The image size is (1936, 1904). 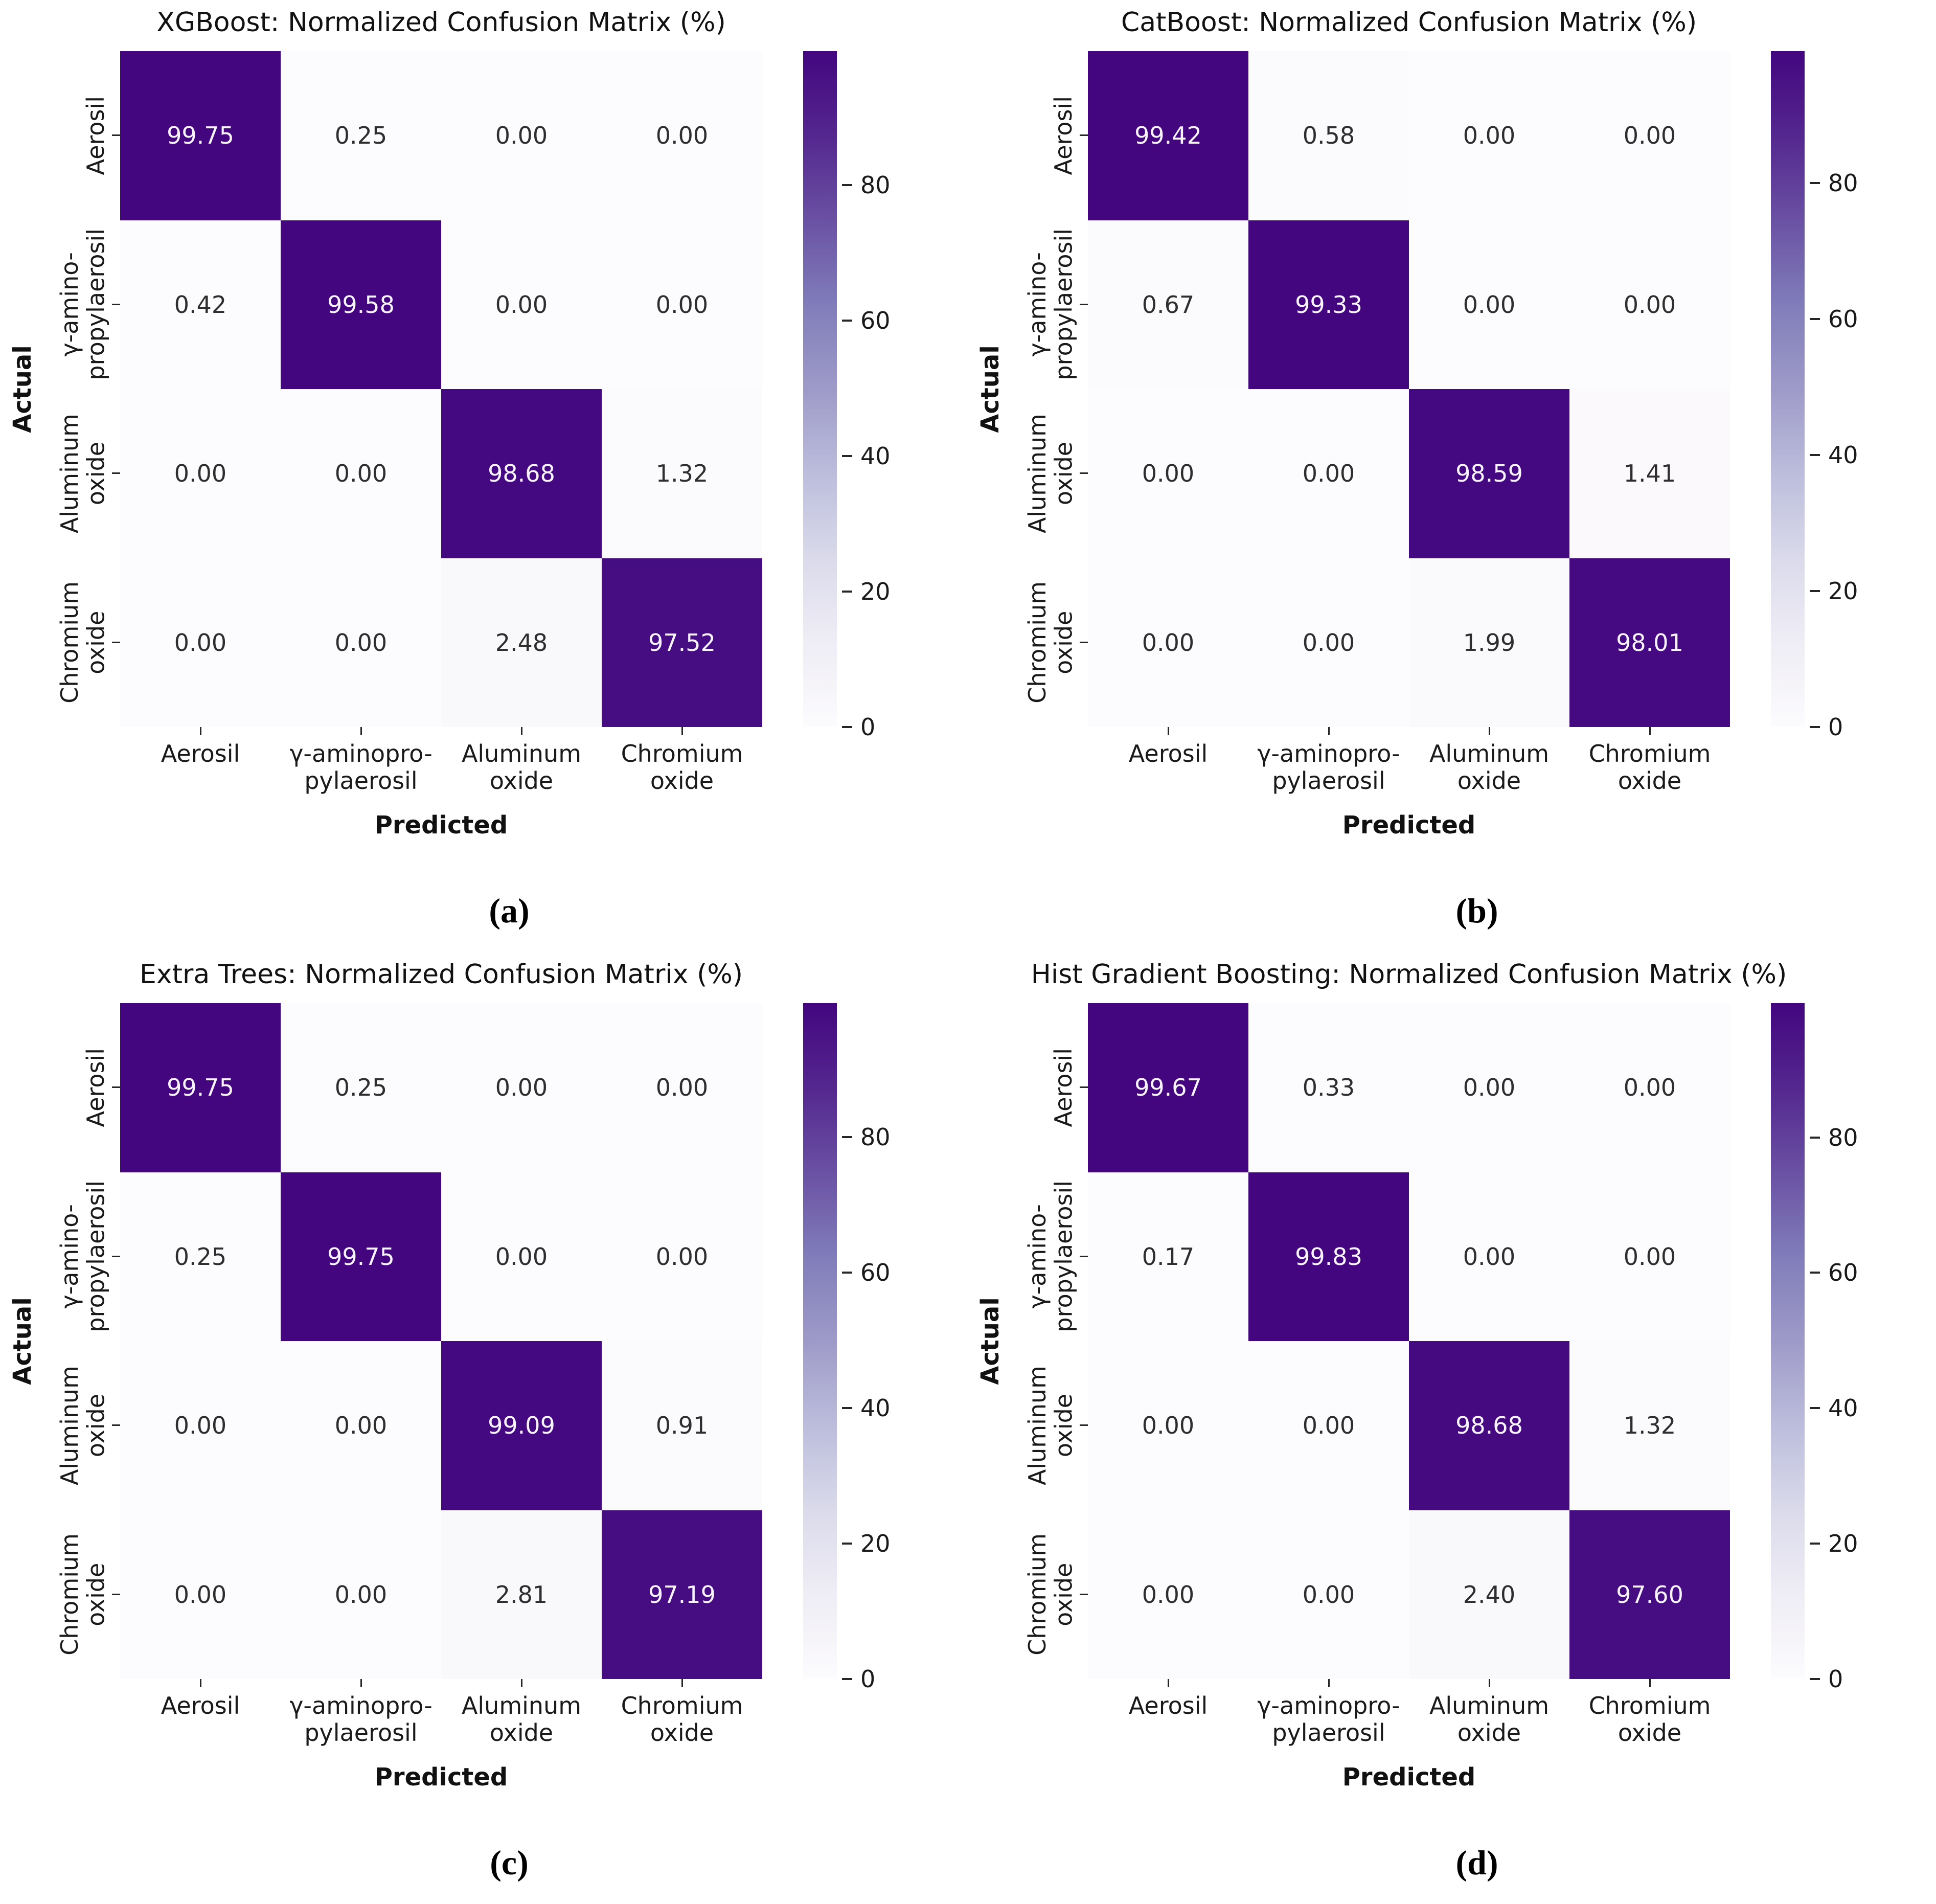 What do you see at coordinates (1168, 135) in the screenshot?
I see `panel-b-cell-r0c0: 99.42` at bounding box center [1168, 135].